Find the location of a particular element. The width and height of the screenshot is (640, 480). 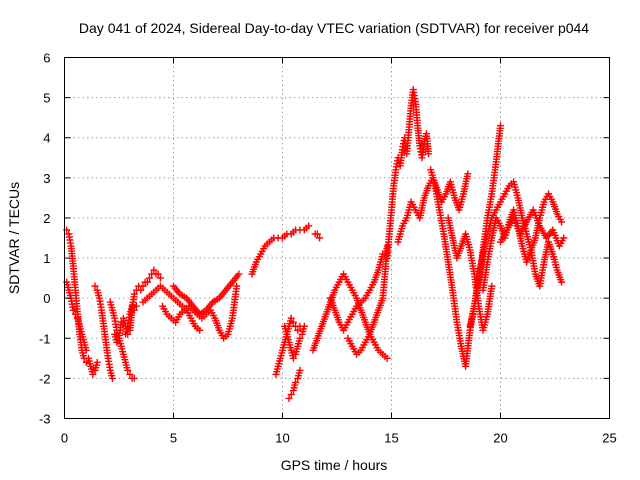

y-axis-label: SDTVAR / TECUs is located at coordinates (14, 238).